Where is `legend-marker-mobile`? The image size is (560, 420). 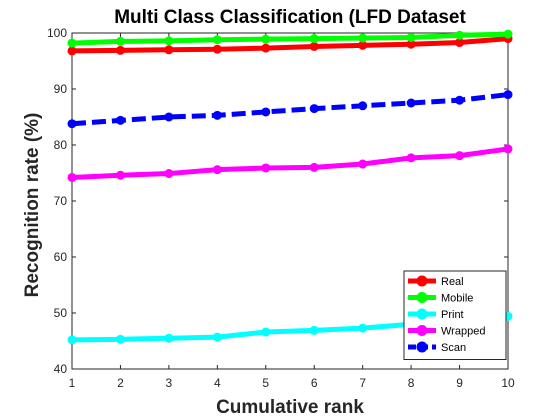 legend-marker-mobile is located at coordinates (422, 297).